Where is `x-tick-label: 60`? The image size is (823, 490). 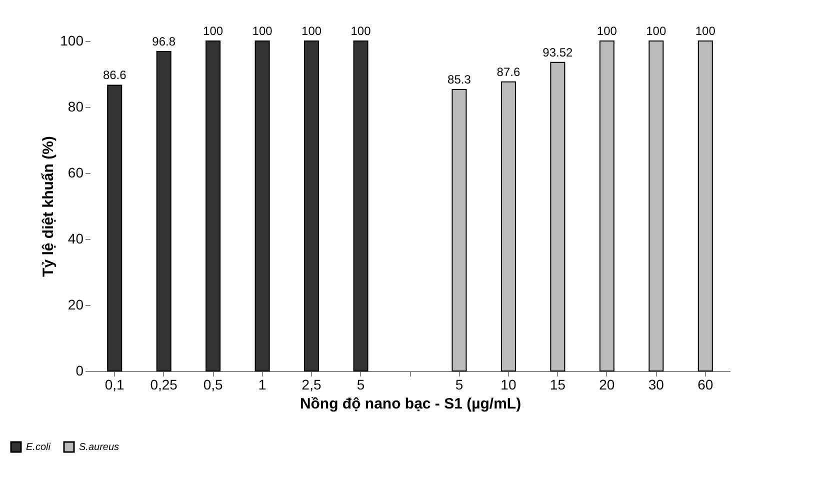
x-tick-label: 60 is located at coordinates (706, 384).